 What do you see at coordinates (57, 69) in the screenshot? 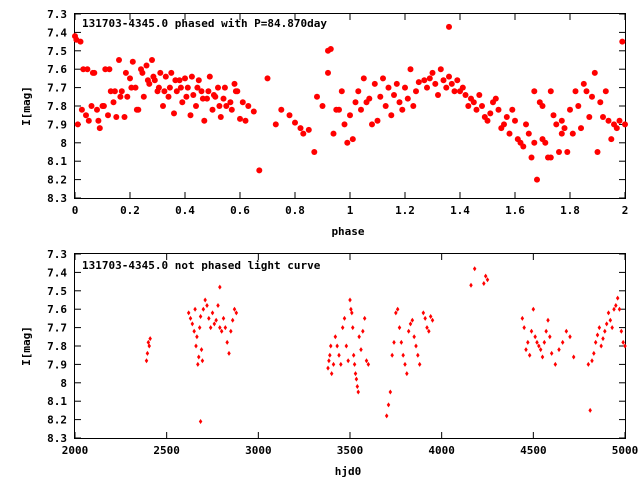
I see `phased-y-tick-label: 7.6` at bounding box center [57, 69].